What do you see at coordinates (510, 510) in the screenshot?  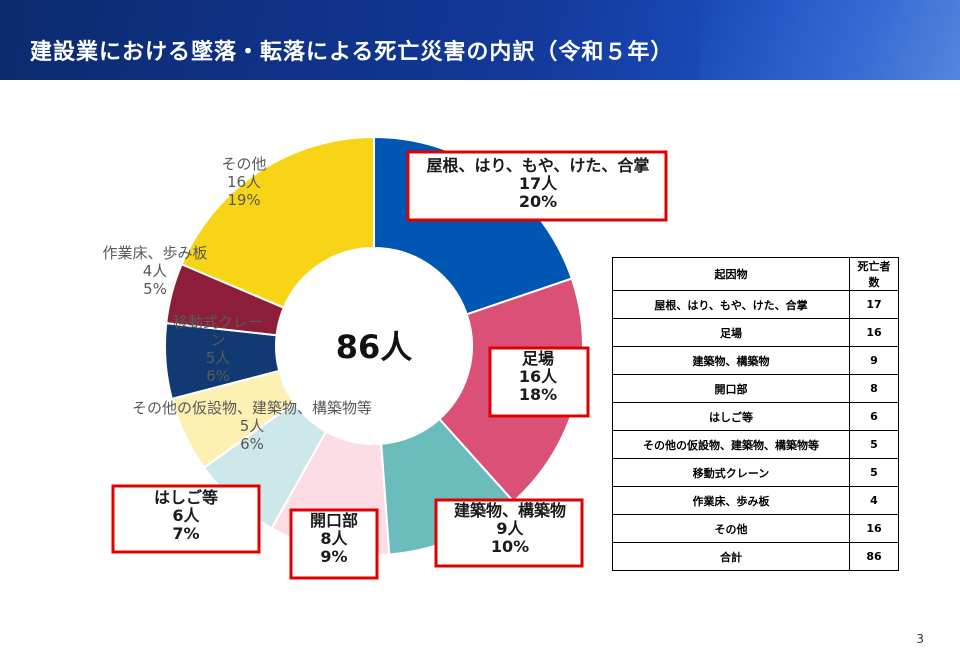 I see `slice-label-line: 建築物、構築物` at bounding box center [510, 510].